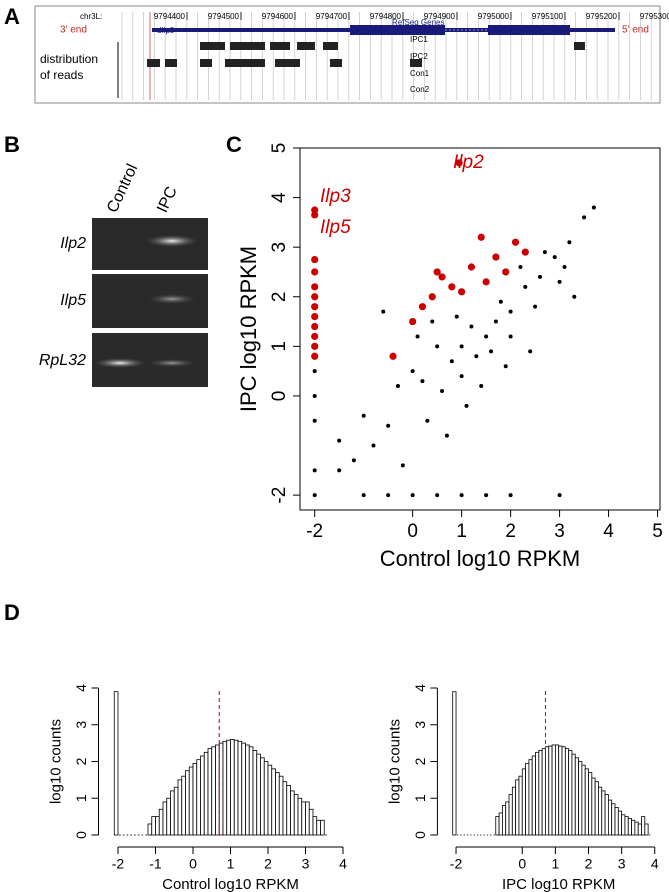  I want to click on panel-label: D, so click(12, 612).